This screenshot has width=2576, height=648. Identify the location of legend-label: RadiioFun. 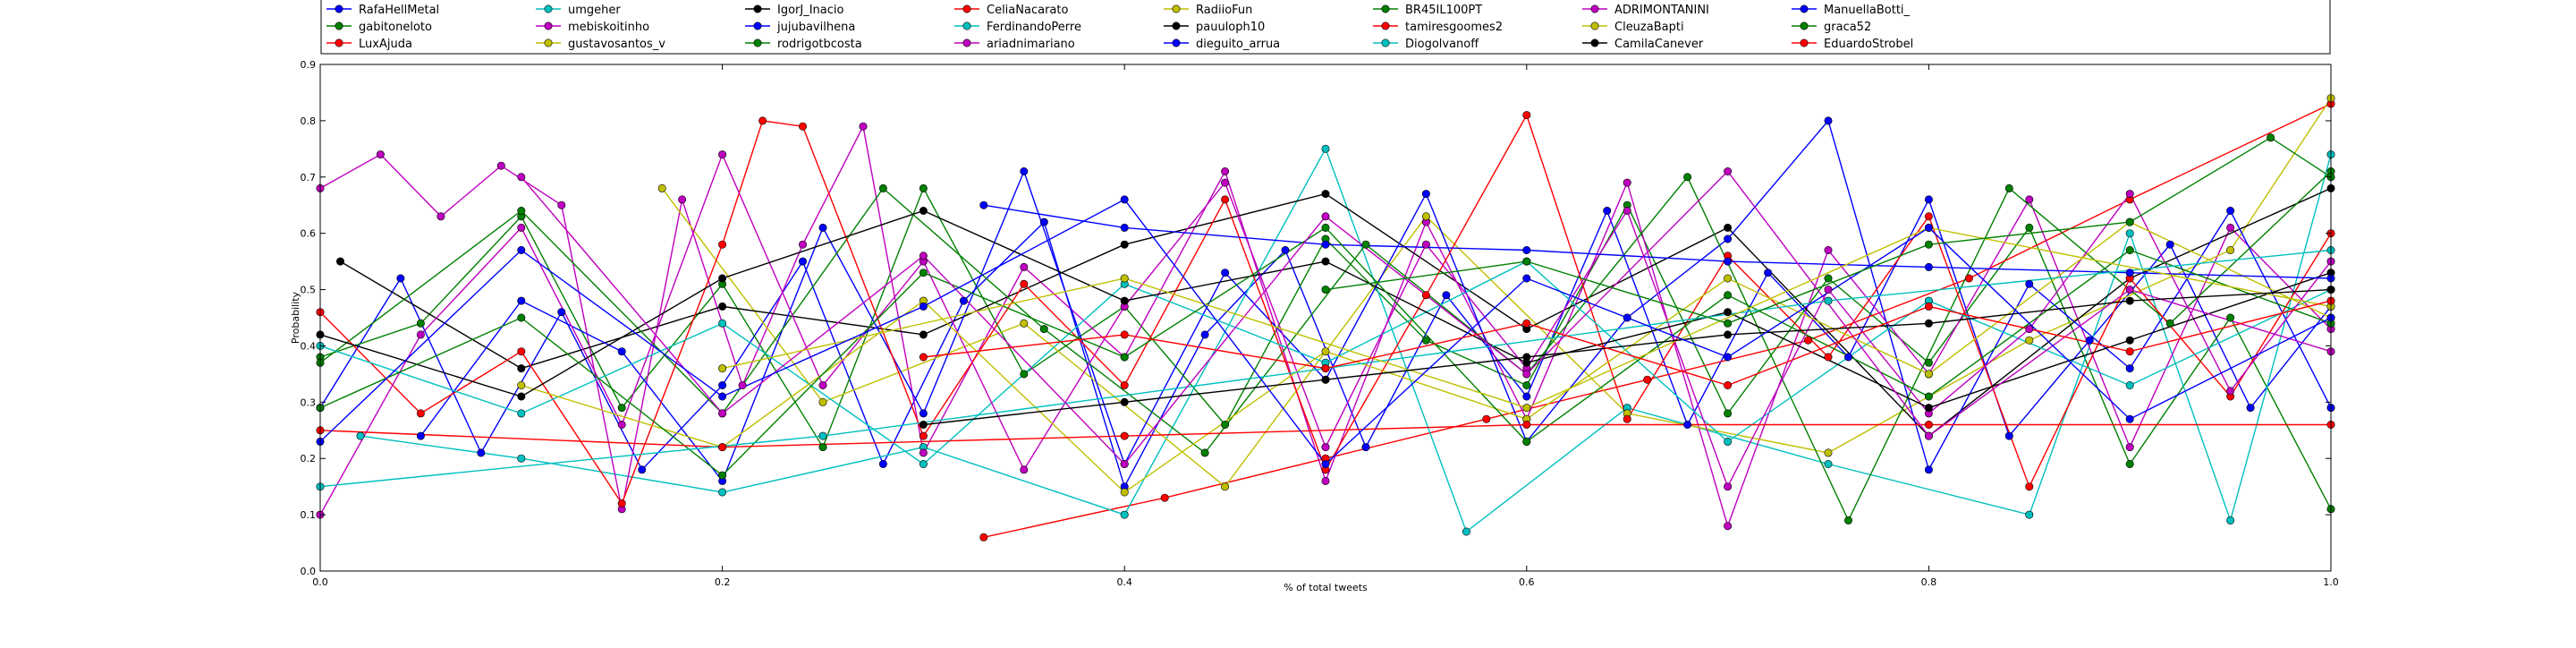
(1224, 11).